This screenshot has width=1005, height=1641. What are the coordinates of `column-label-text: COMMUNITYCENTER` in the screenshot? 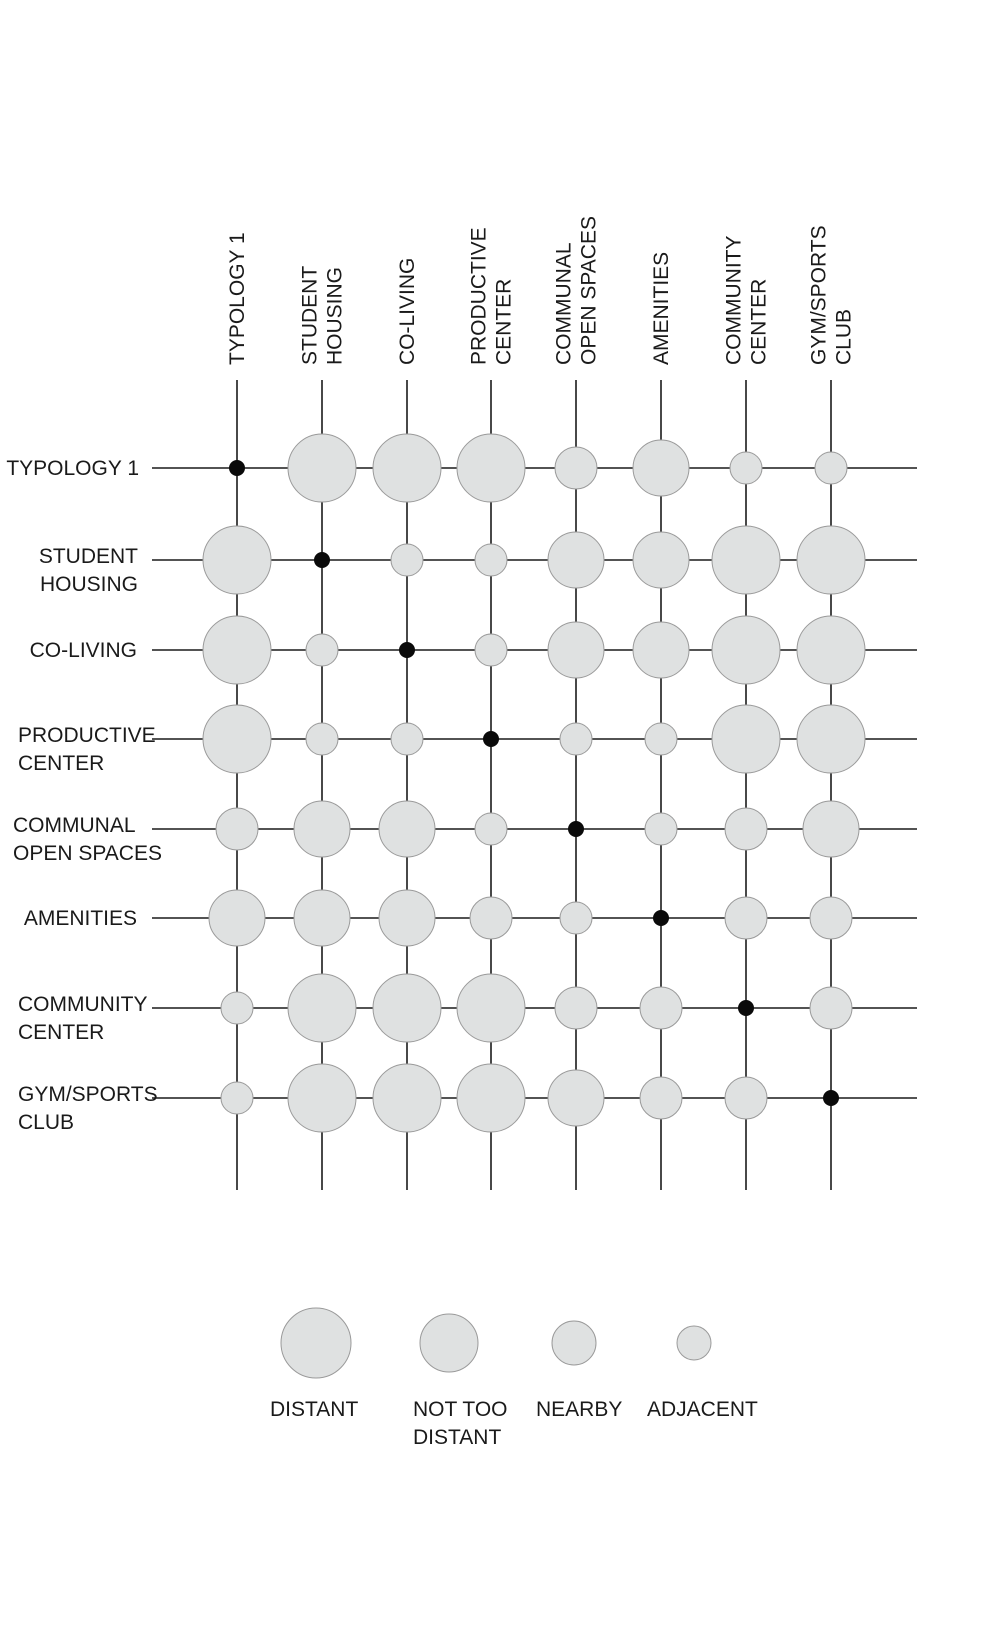 It's located at (747, 301).